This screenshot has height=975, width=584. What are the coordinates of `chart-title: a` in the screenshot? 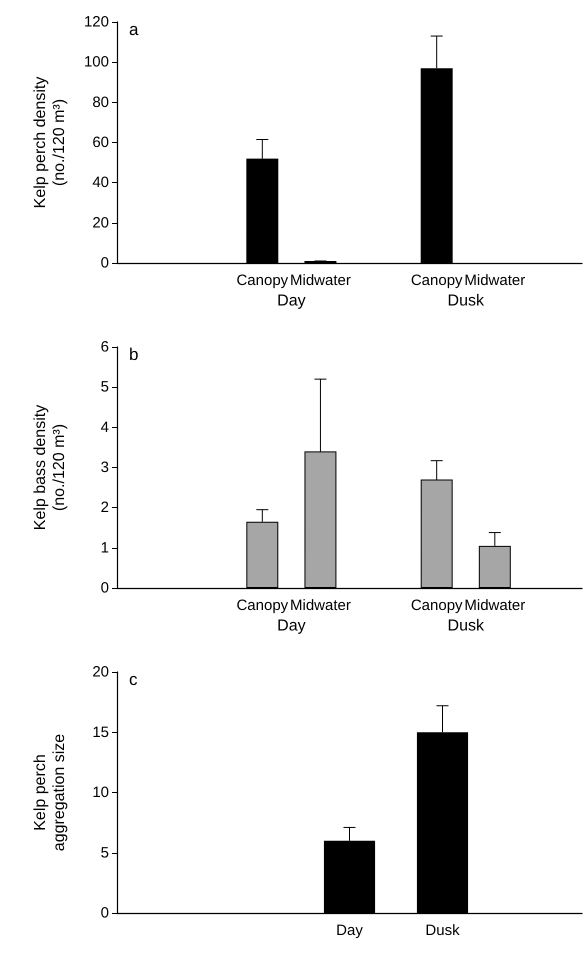 It's located at (134, 29).